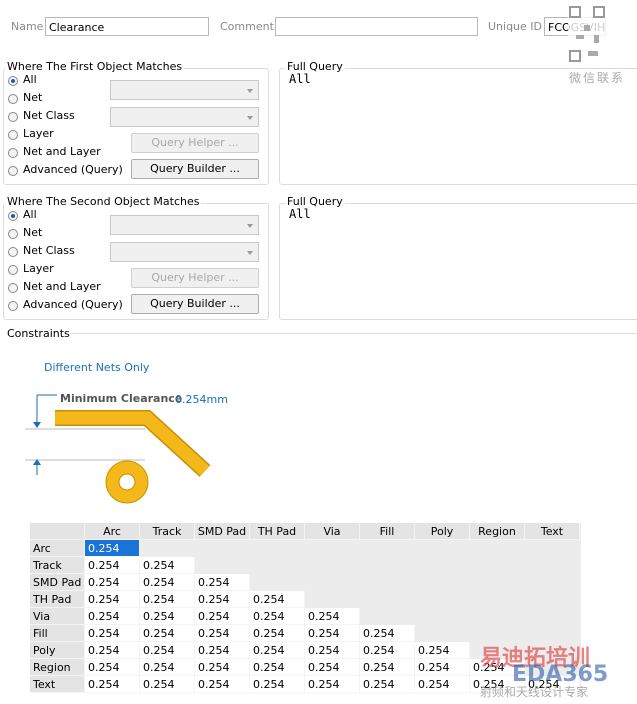 The width and height of the screenshot is (637, 704). I want to click on column-header: Text, so click(552, 531).